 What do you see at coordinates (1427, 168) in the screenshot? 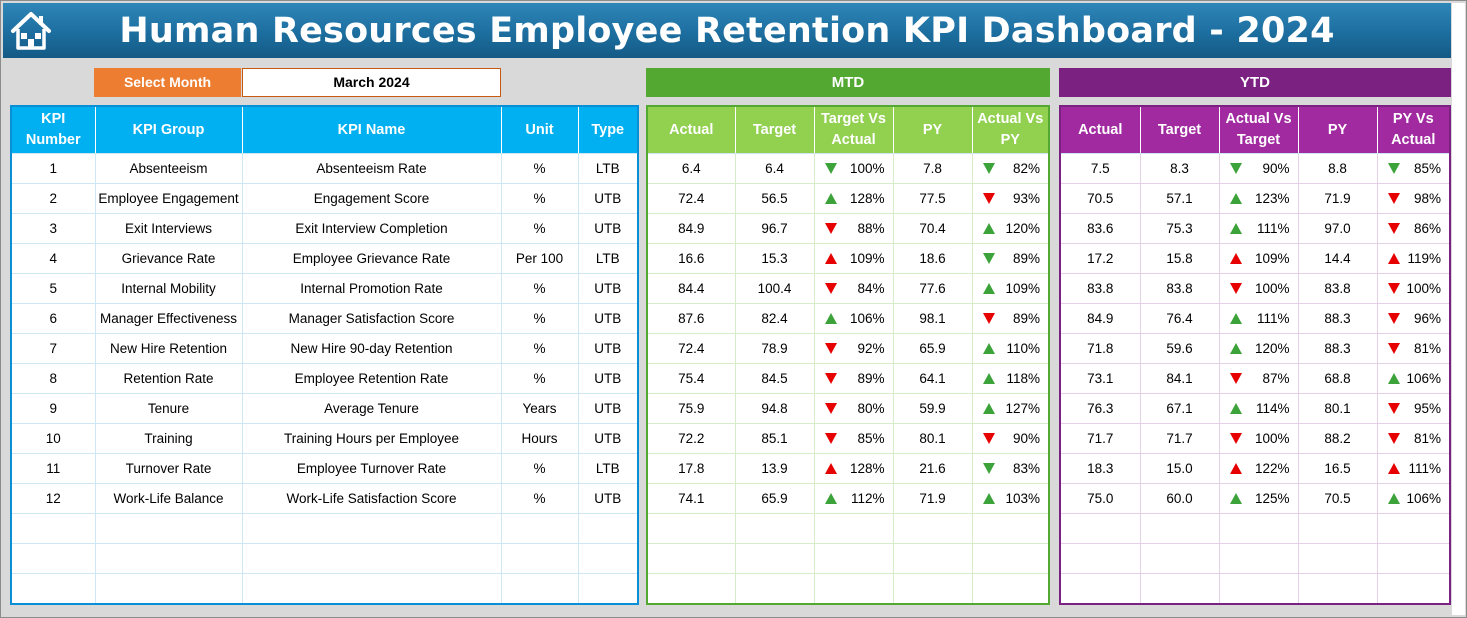
I see `percent-value: 85%` at bounding box center [1427, 168].